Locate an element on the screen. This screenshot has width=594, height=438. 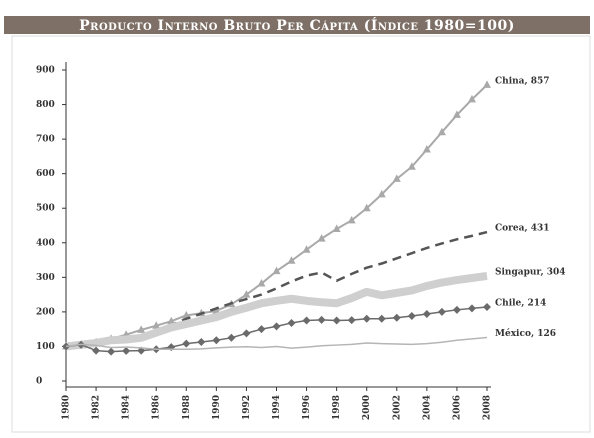
x-tick-label: 1996 is located at coordinates (307, 407).